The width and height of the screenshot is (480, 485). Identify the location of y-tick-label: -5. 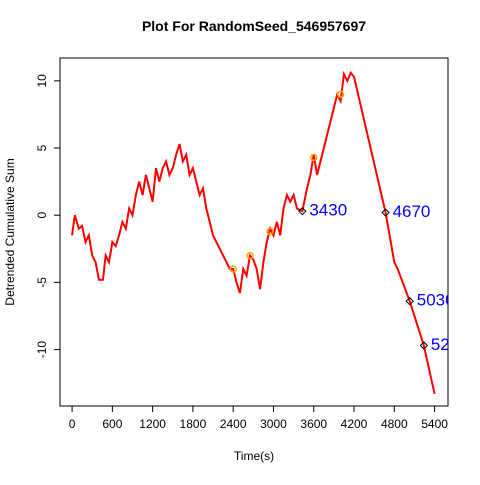
(42, 282).